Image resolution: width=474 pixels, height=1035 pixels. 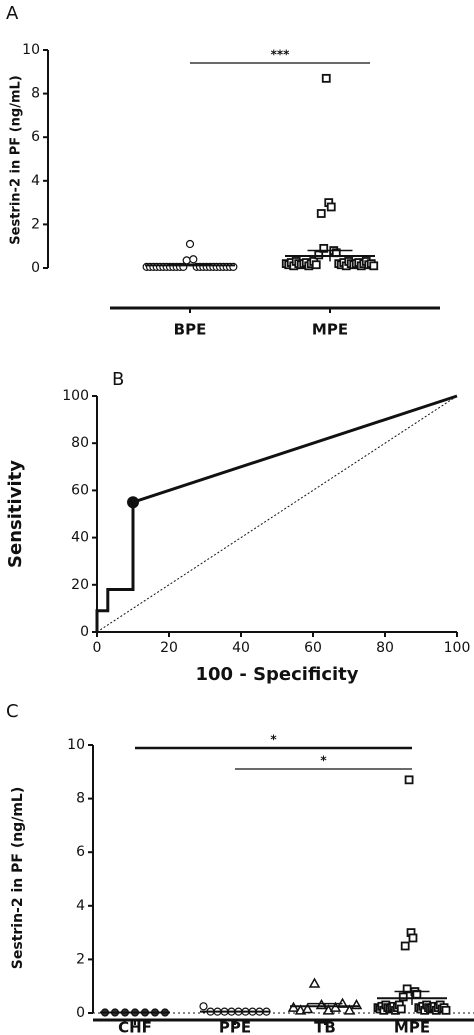 What do you see at coordinates (15, 514) in the screenshot?
I see `y-axis-label: Sensitivity` at bounding box center [15, 514].